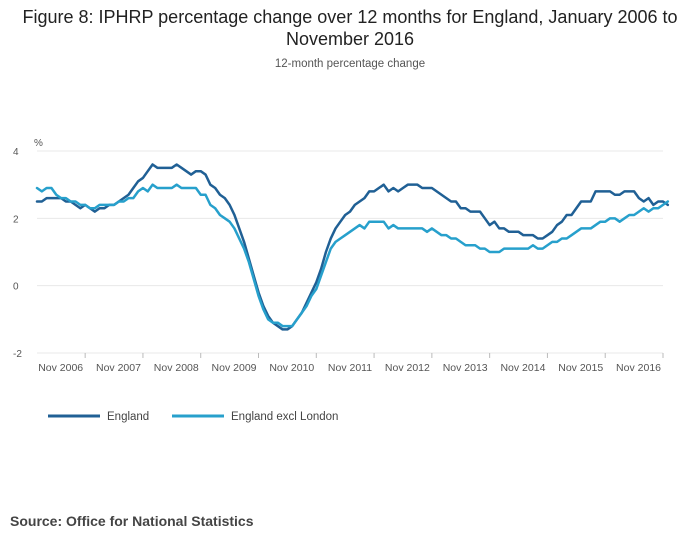  Describe the element at coordinates (291, 368) in the screenshot. I see `x-tick-label: Nov 2010` at that location.